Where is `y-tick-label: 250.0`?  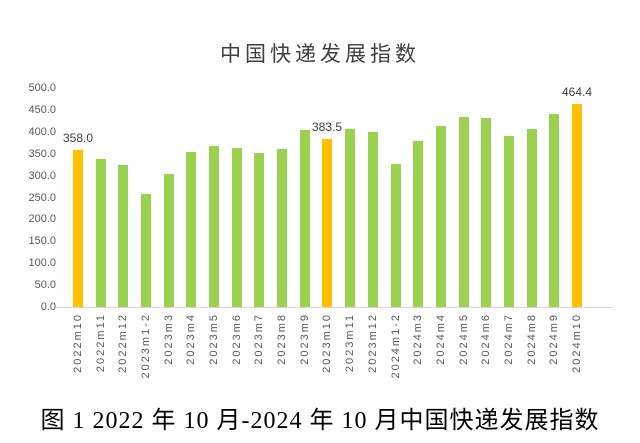
y-tick-label: 250.0 is located at coordinates (42, 197).